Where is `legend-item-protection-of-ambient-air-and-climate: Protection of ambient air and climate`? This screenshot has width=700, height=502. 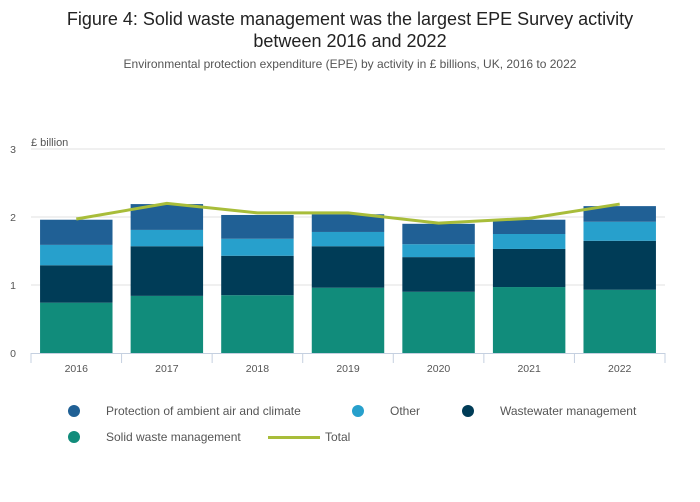
legend-item-protection-of-ambient-air-and-climate: Protection of ambient air and climate is located at coordinates (184, 411).